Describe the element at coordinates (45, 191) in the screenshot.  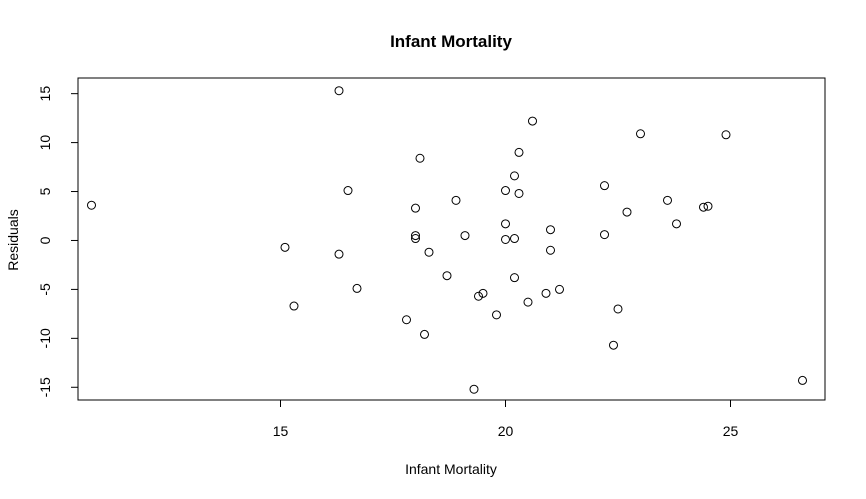
I see `y-tick-label: 5` at that location.